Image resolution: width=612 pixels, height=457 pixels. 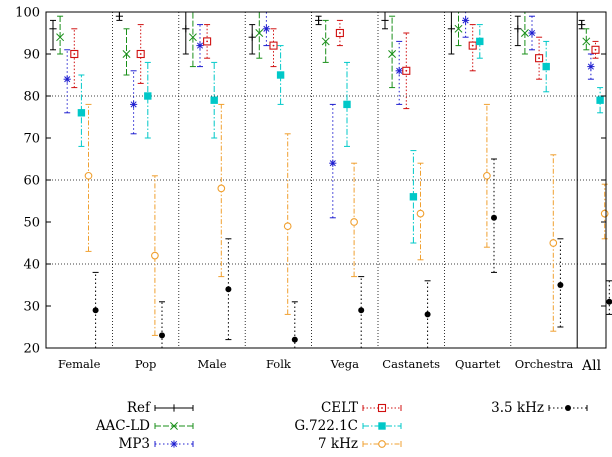 I want to click on y-tick-label: 90, so click(x=31, y=55).